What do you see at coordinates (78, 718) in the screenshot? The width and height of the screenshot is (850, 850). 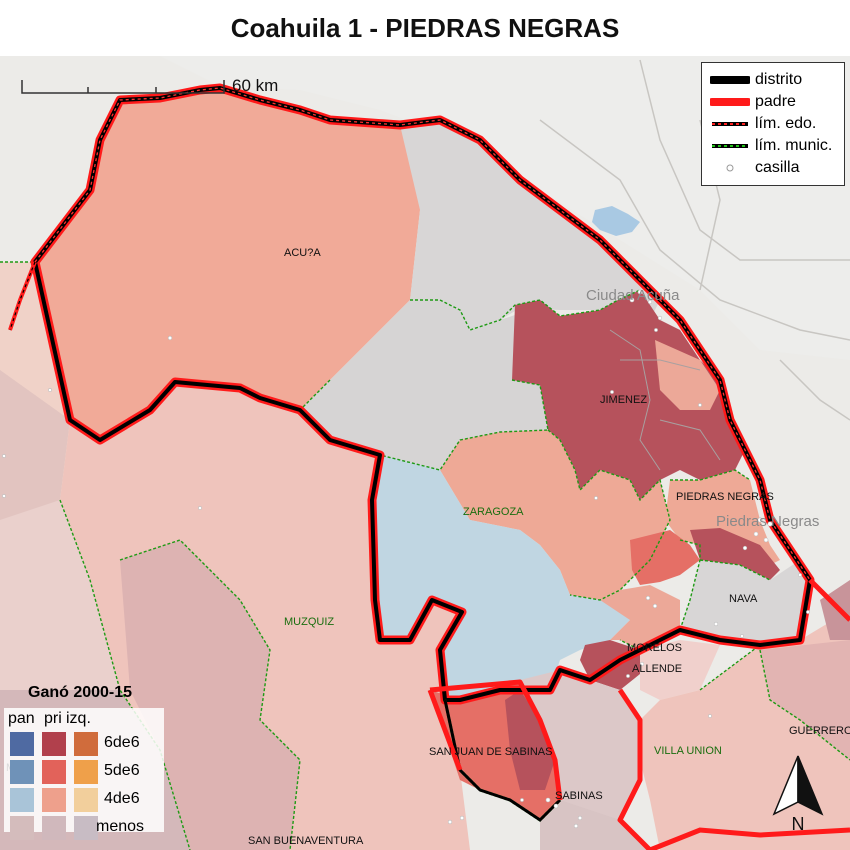 I see `winner-col-izq: izq.` at bounding box center [78, 718].